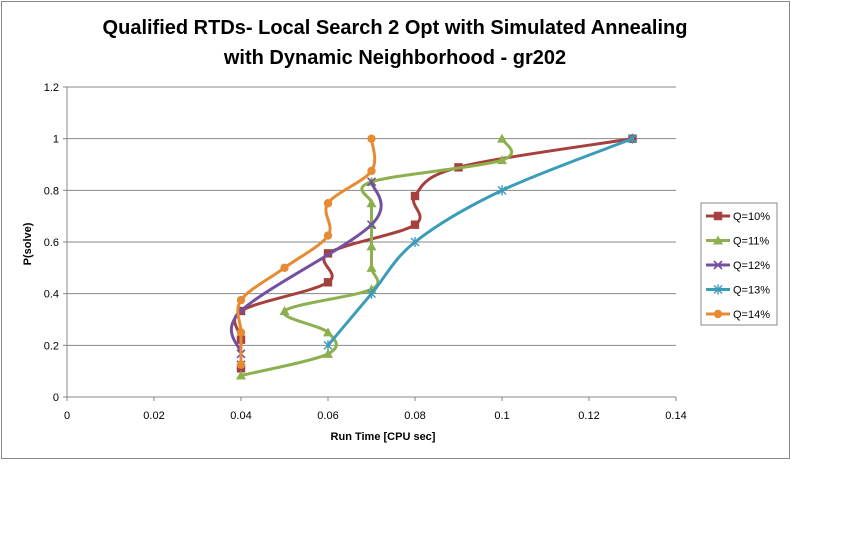  I want to click on y-tick-label: 0.6, so click(51, 243).